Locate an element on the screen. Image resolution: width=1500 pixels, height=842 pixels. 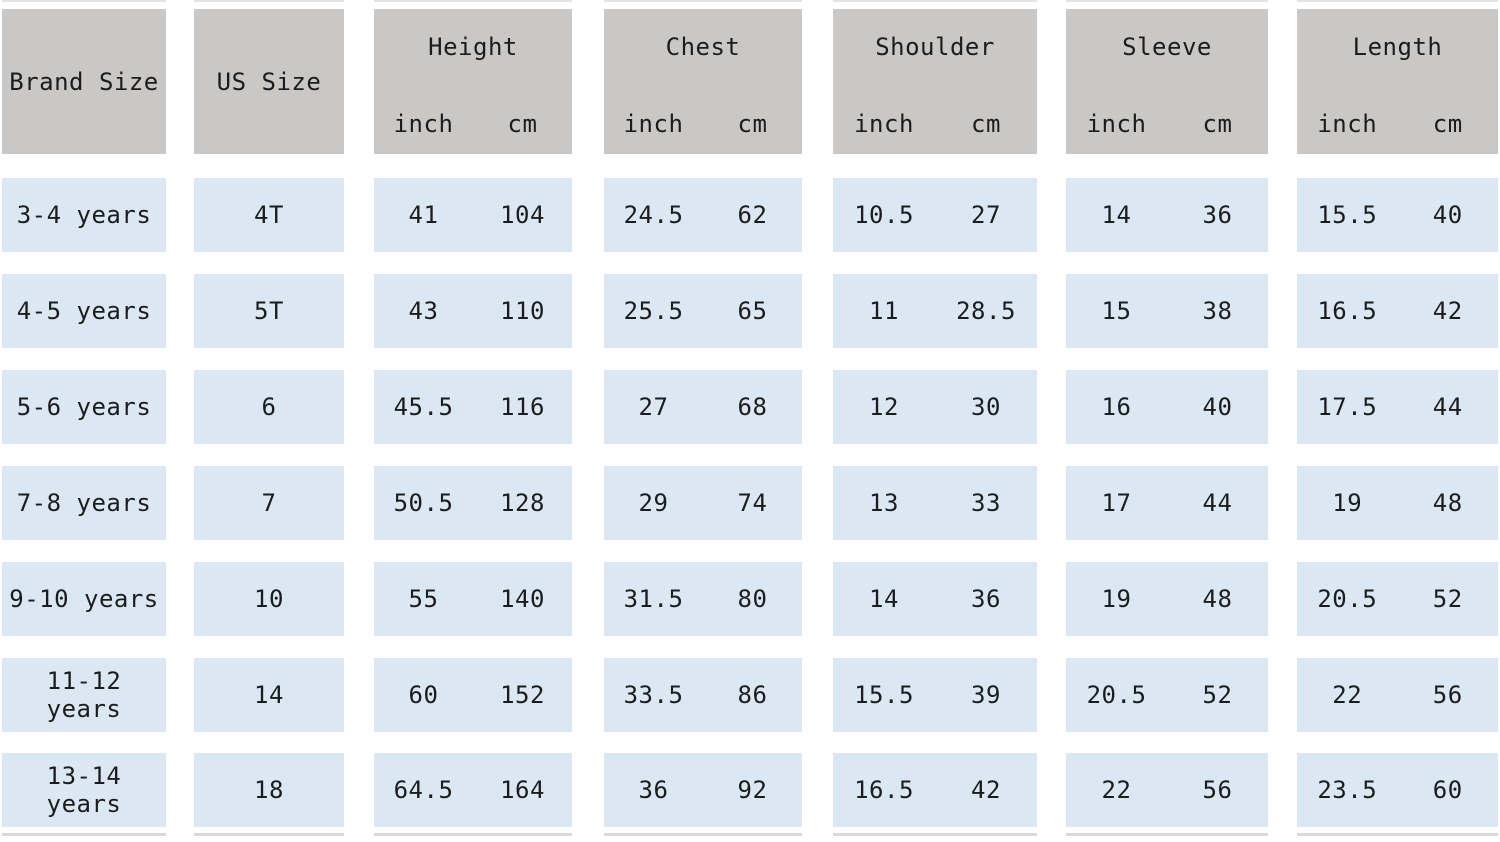
cell-value-cm: 27 is located at coordinates (986, 215).